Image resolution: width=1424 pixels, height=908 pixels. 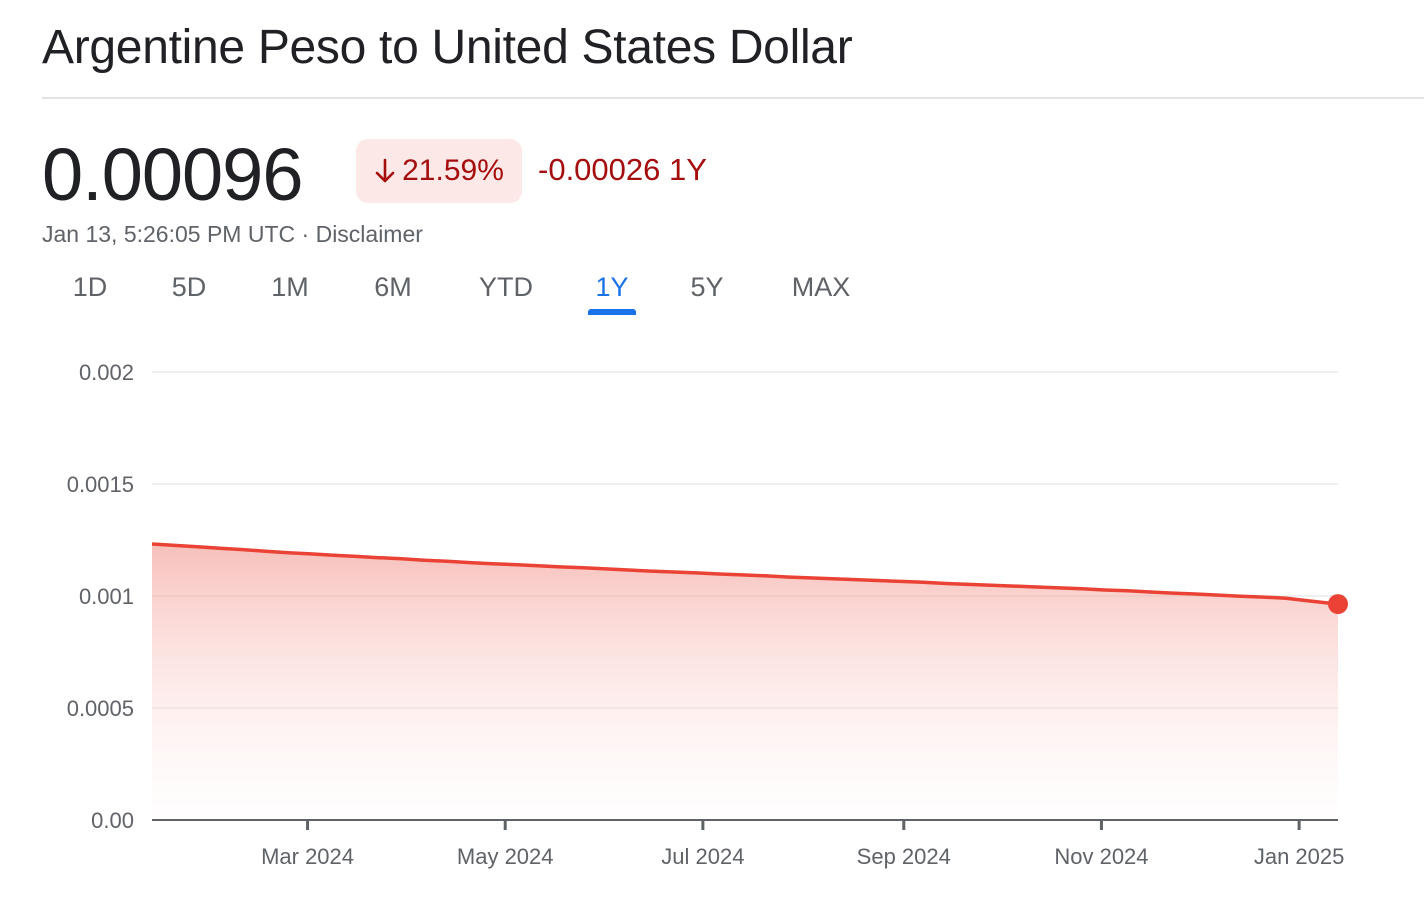 What do you see at coordinates (1338, 604) in the screenshot?
I see `last-price-marker` at bounding box center [1338, 604].